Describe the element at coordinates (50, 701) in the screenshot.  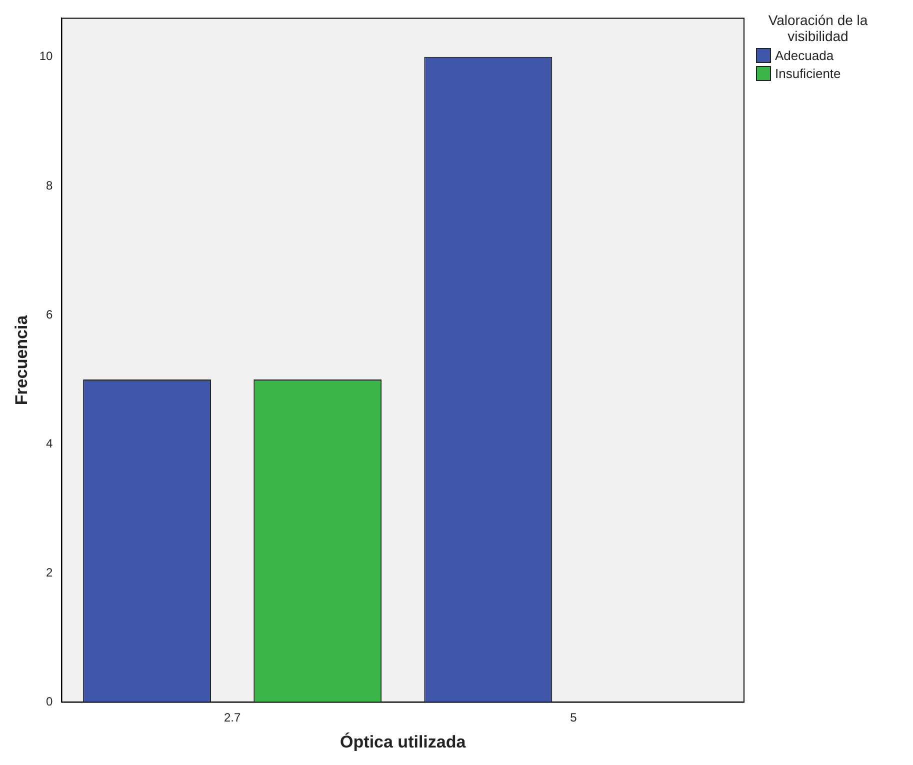
I see `y-tick-label: 0` at that location.